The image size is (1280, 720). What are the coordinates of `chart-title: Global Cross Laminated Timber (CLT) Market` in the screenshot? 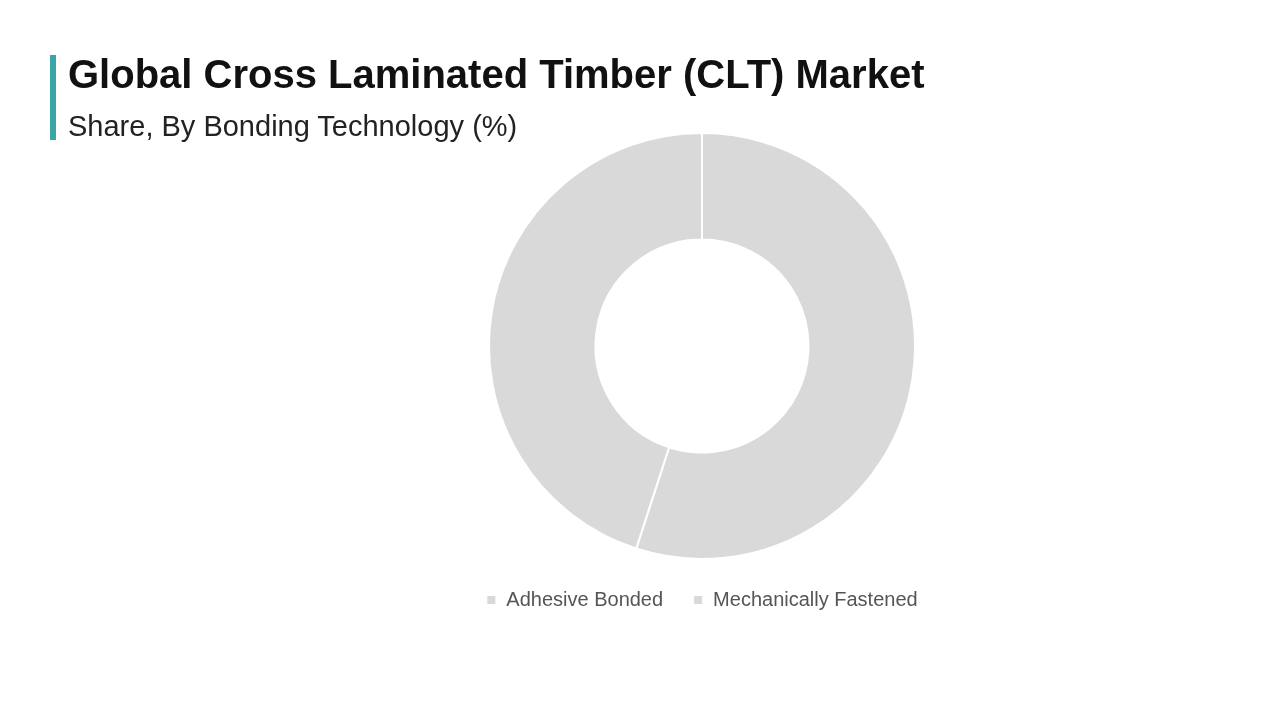 It's located at (496, 74).